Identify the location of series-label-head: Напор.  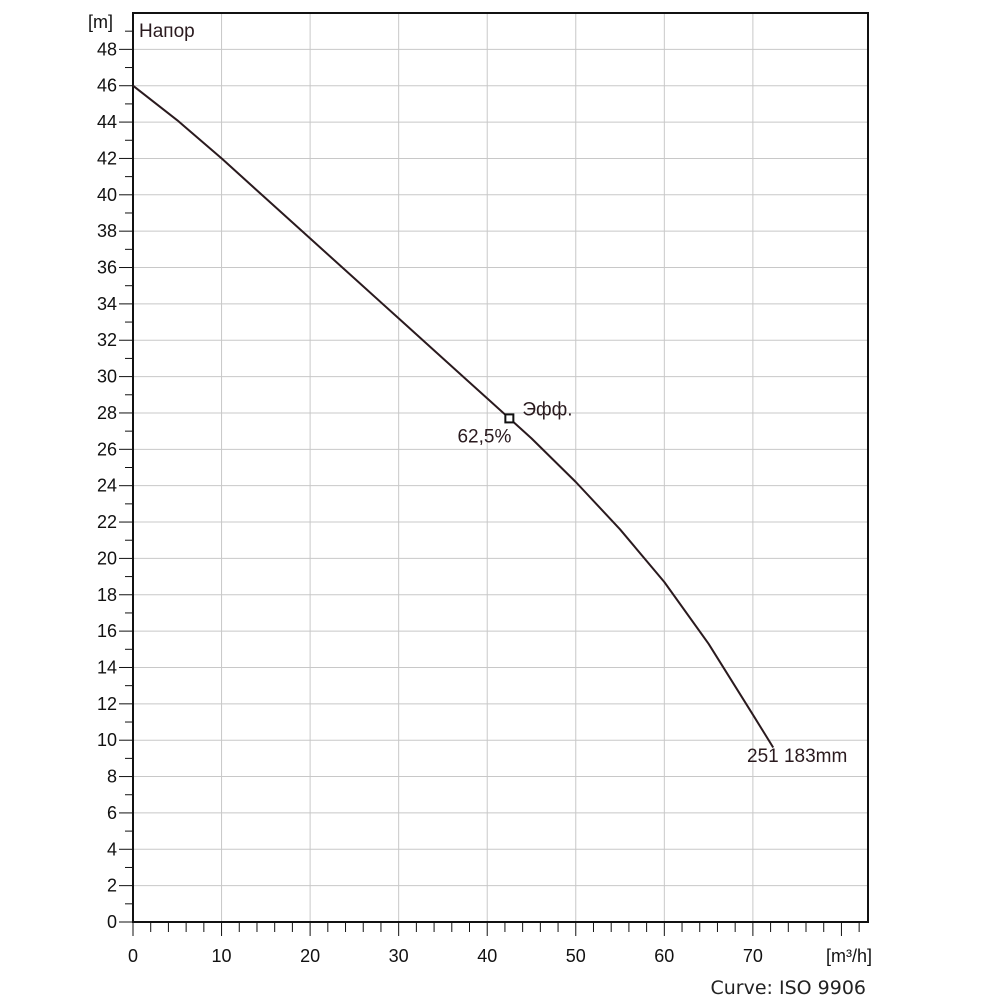
(167, 31).